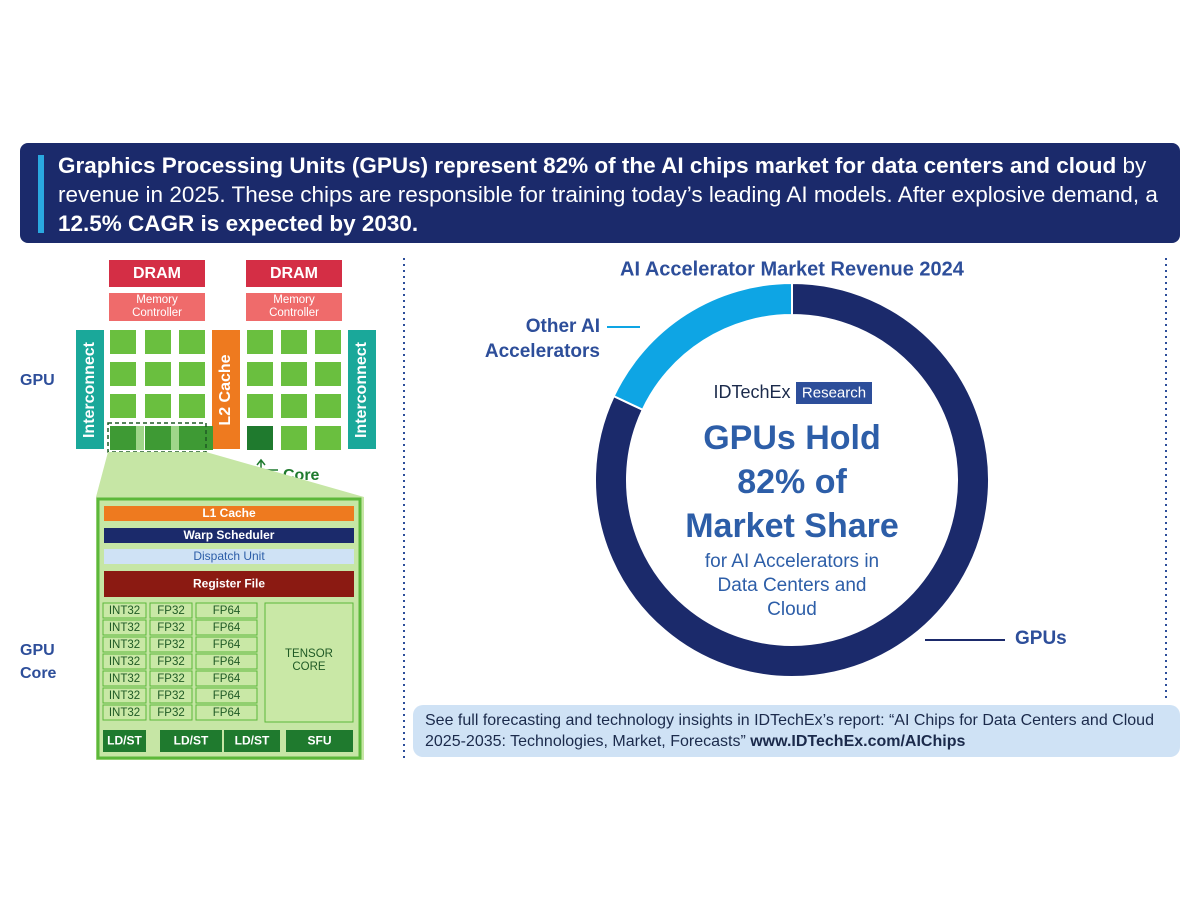 This screenshot has width=1200, height=900. I want to click on tensor-core, so click(309, 662).